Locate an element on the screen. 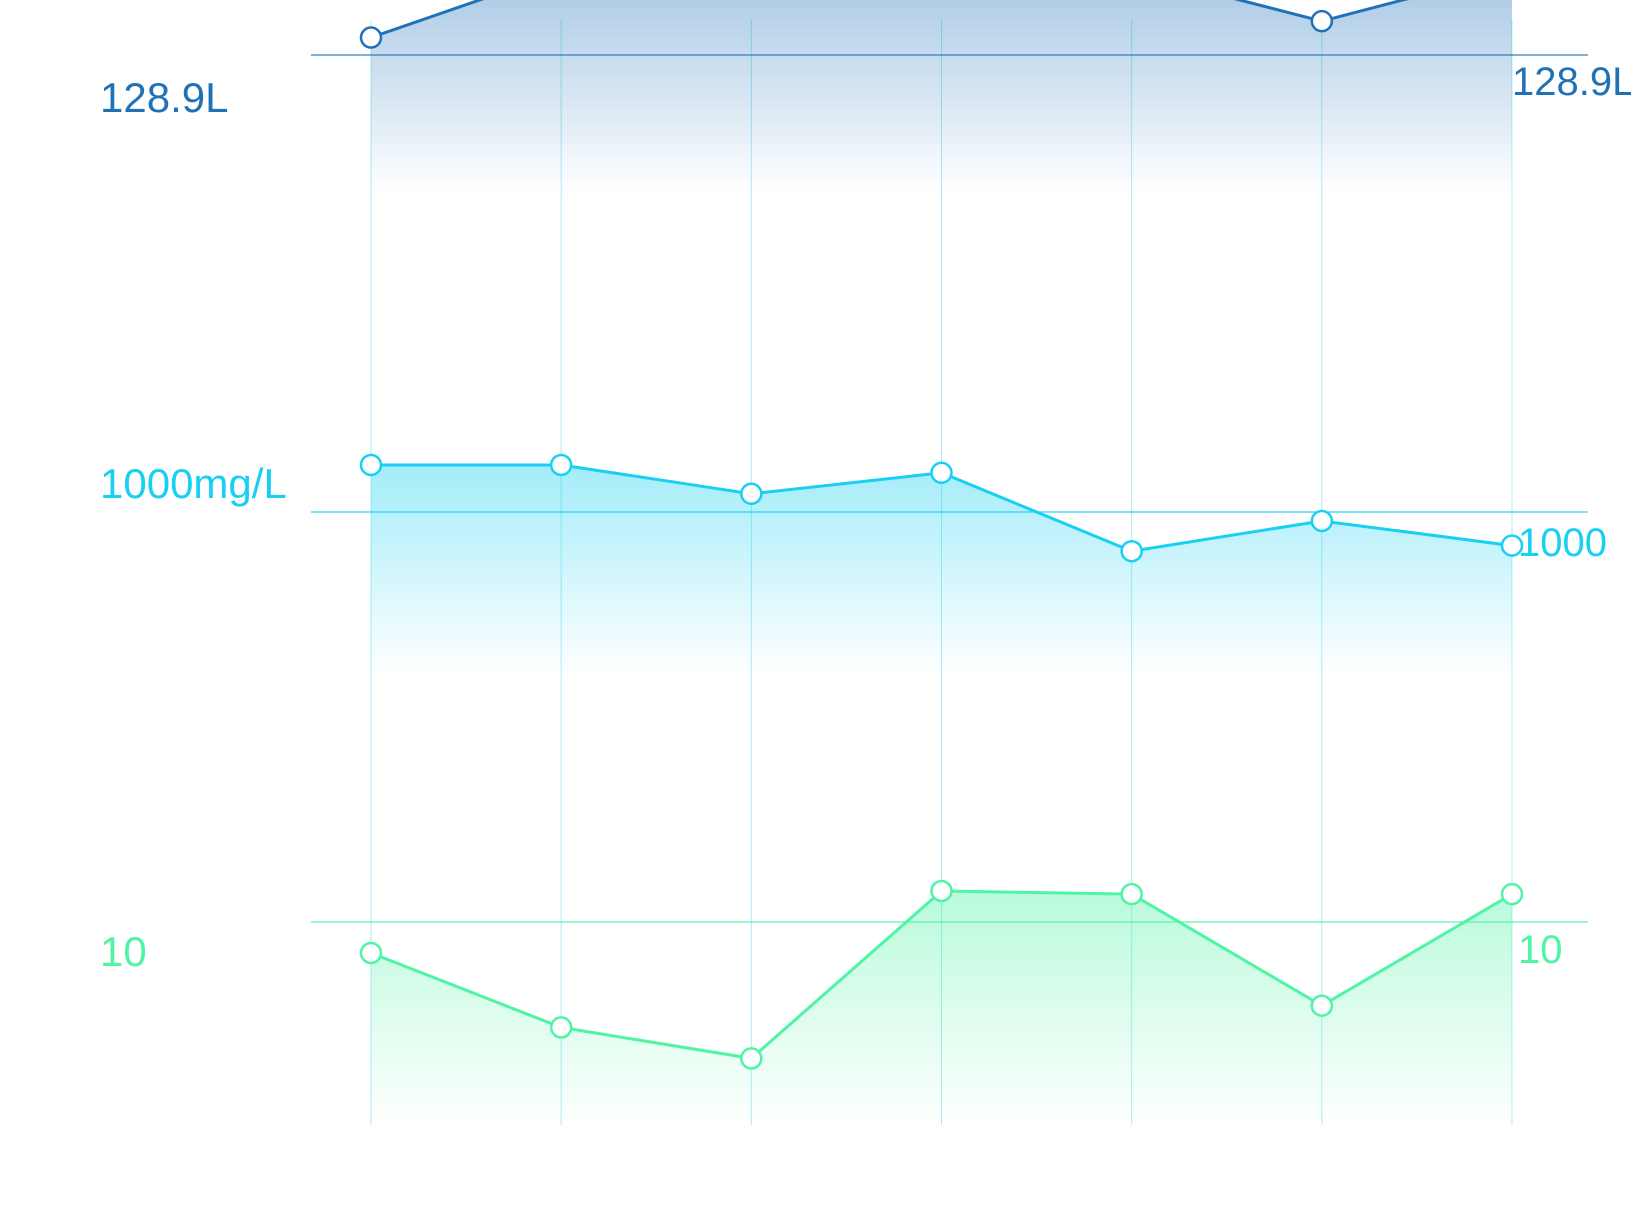 The width and height of the screenshot is (1631, 1218). axis-label-right: 10 is located at coordinates (1540, 950).